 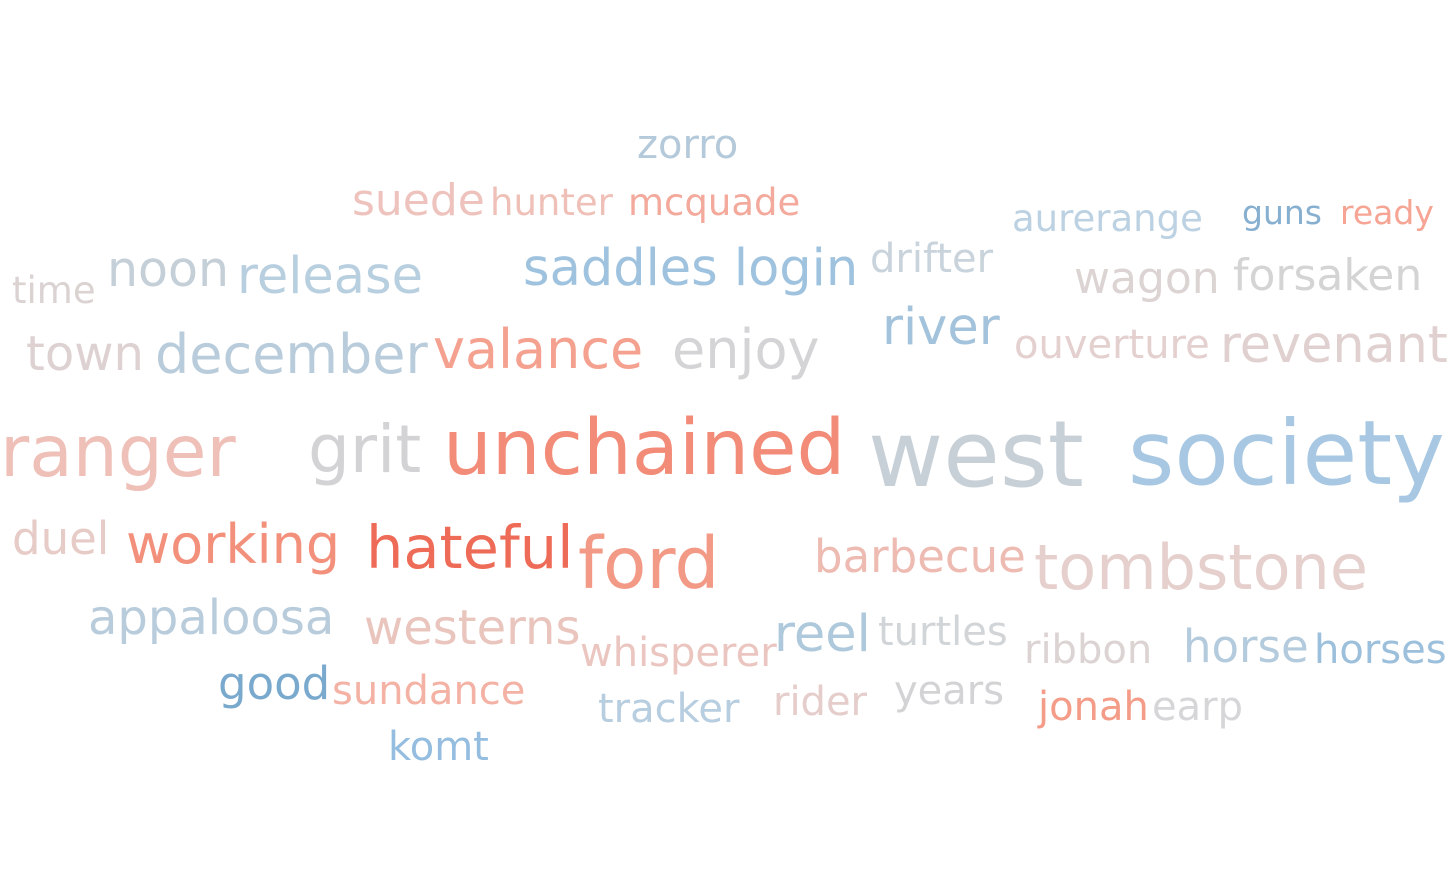 What do you see at coordinates (949, 691) in the screenshot?
I see `word-years: years` at bounding box center [949, 691].